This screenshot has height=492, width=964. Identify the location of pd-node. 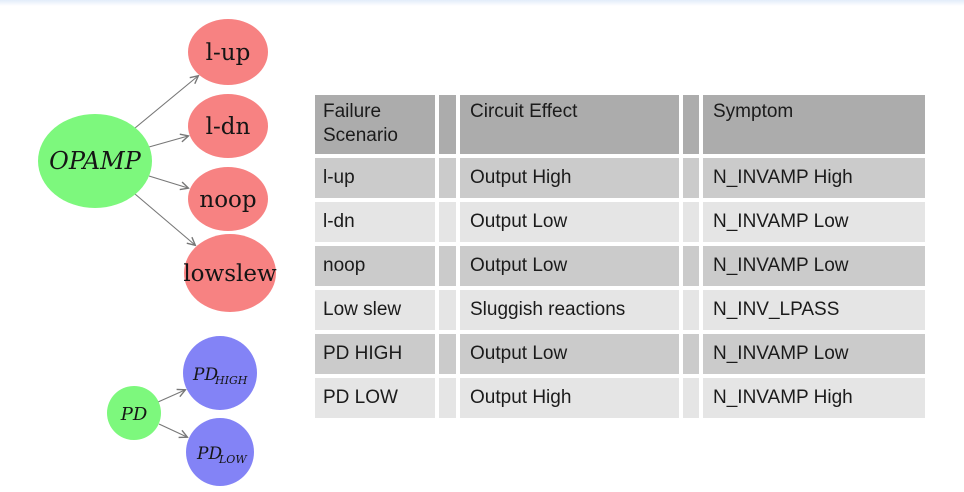
(134, 413).